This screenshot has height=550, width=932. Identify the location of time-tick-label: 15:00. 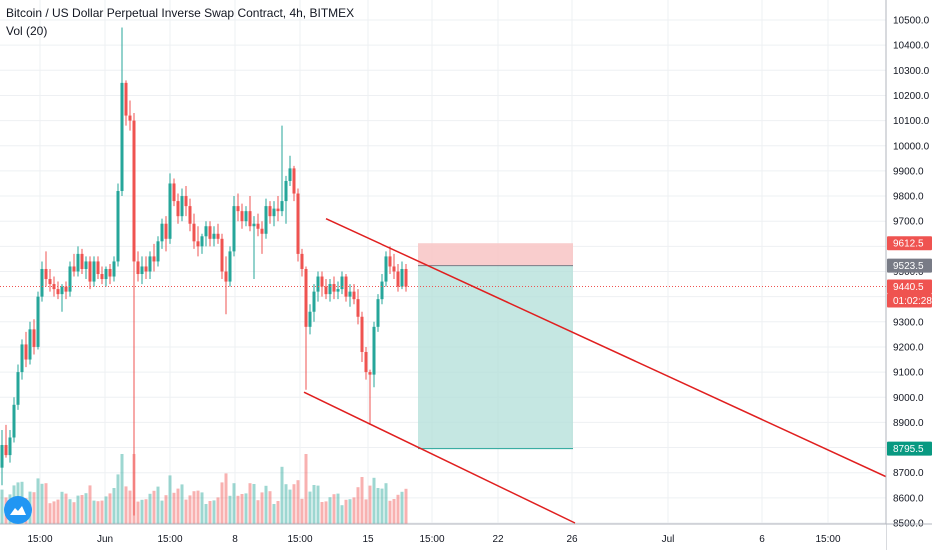
(827, 539).